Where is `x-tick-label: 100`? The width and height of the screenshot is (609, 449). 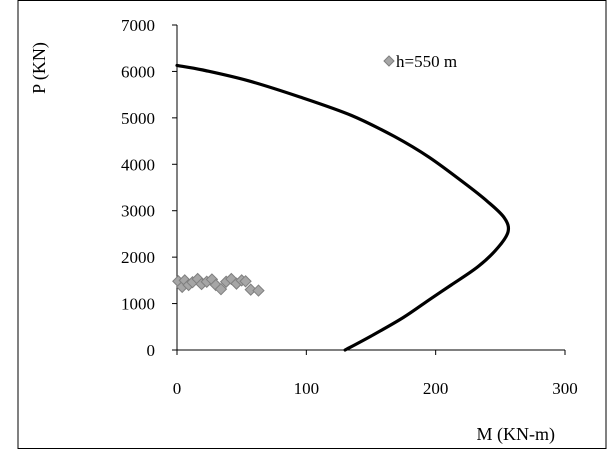 x-tick-label: 100 is located at coordinates (307, 388).